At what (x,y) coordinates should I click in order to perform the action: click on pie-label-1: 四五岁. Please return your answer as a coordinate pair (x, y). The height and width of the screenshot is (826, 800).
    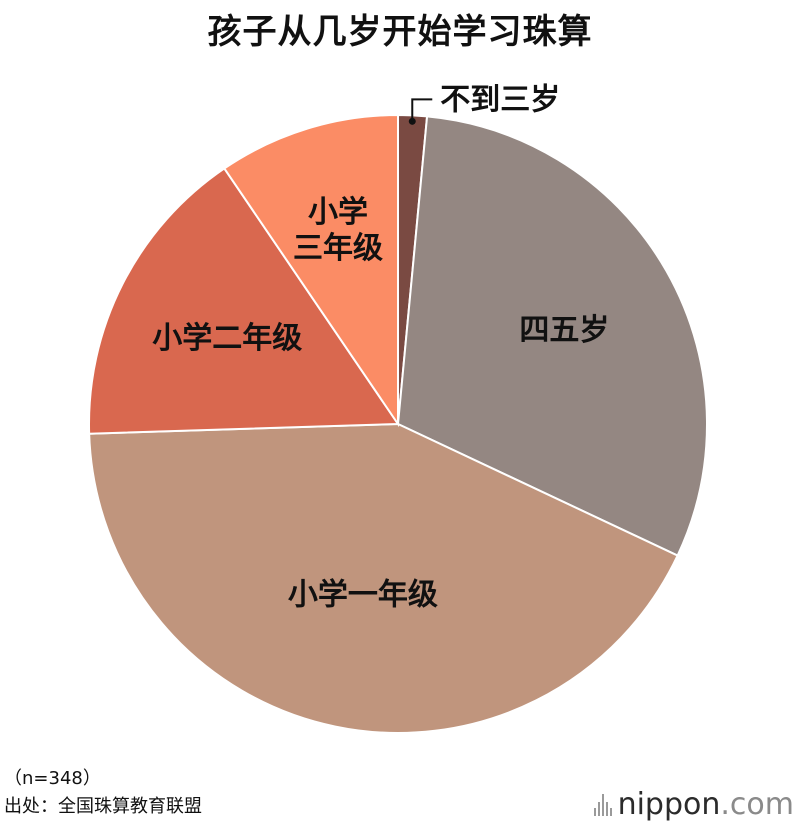
    Looking at the image, I should click on (564, 330).